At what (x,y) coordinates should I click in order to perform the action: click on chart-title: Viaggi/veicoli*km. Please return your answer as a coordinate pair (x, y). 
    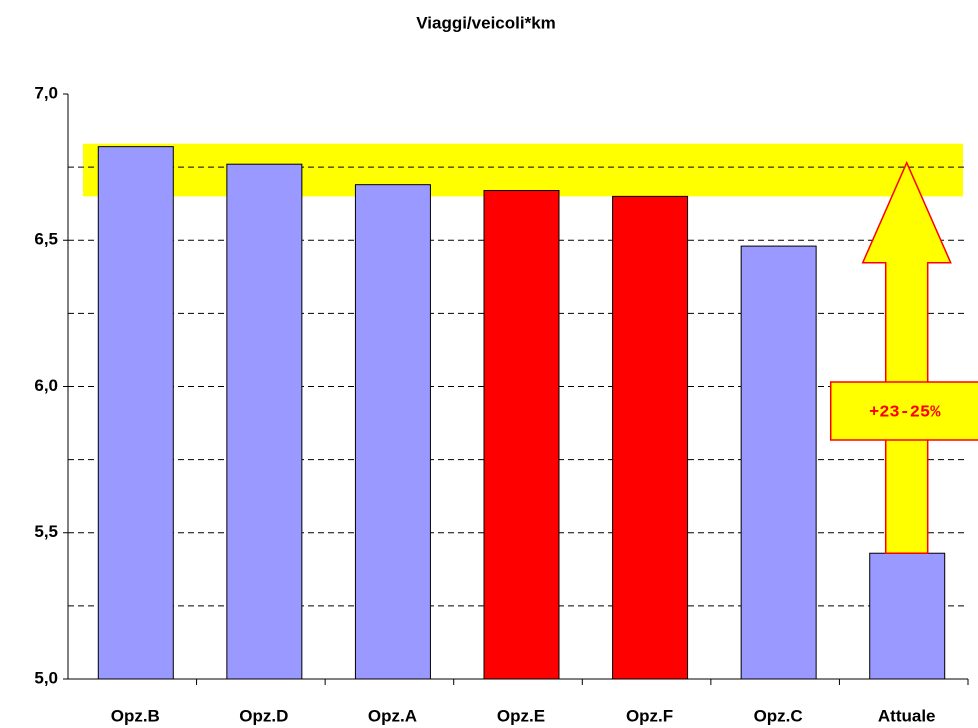
    Looking at the image, I should click on (486, 22).